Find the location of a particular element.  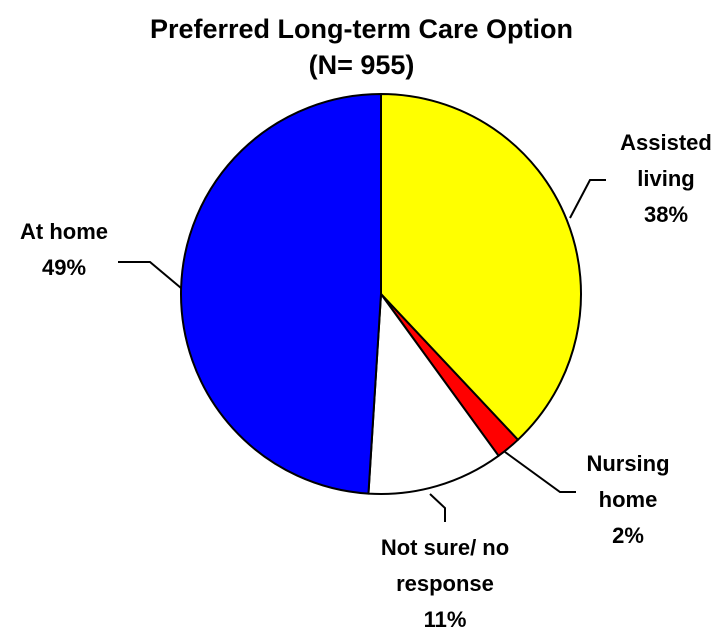

category-label: At home is located at coordinates (64, 231).